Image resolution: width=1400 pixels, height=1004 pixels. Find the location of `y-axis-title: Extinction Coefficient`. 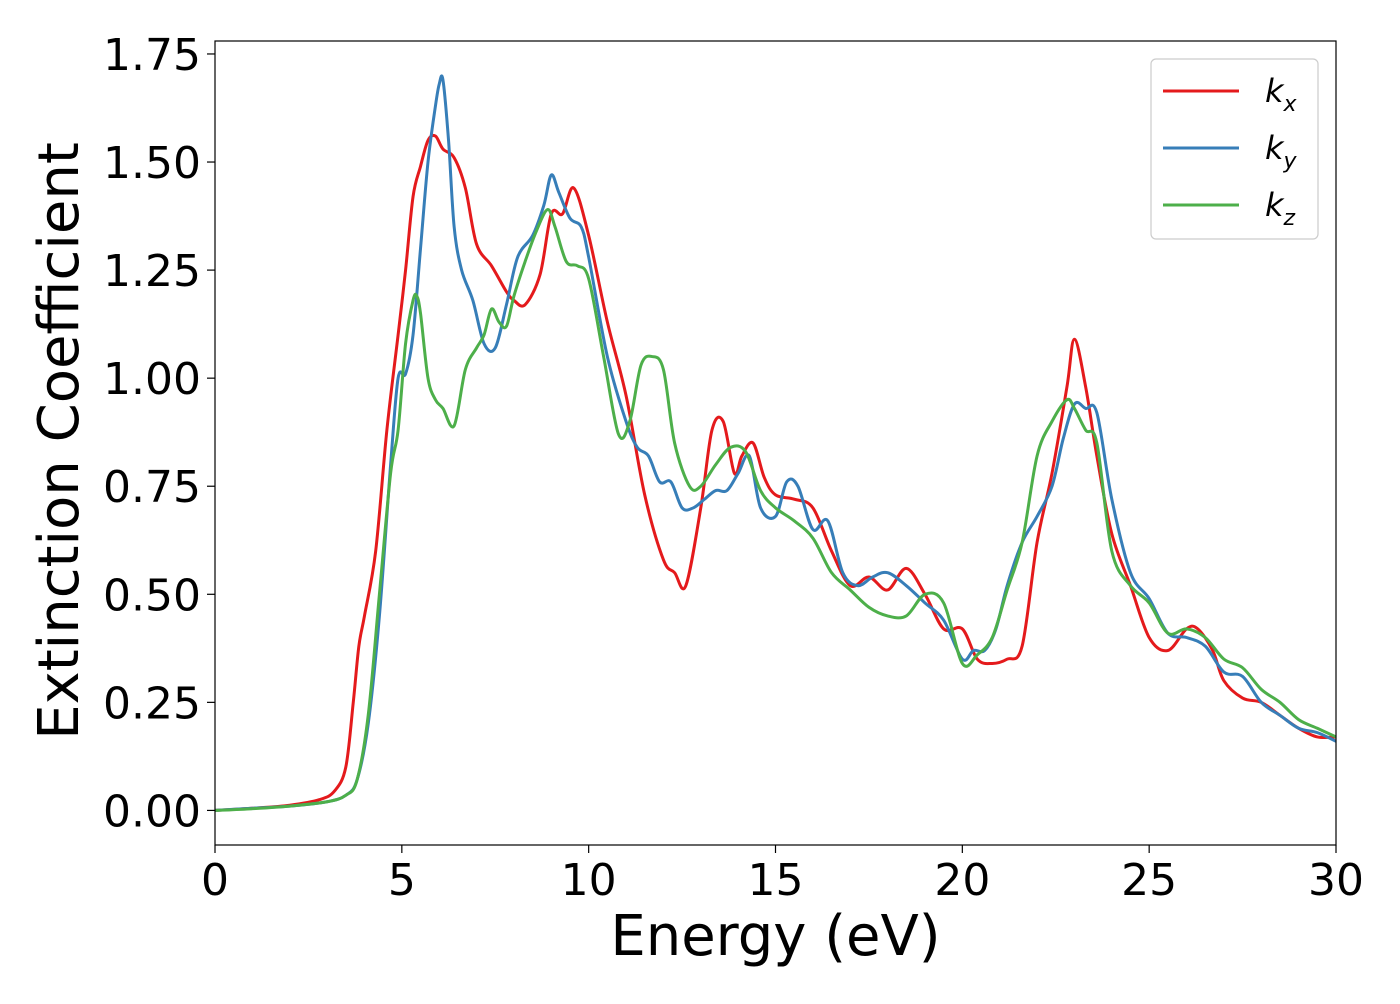

y-axis-title: Extinction Coefficient is located at coordinates (59, 441).